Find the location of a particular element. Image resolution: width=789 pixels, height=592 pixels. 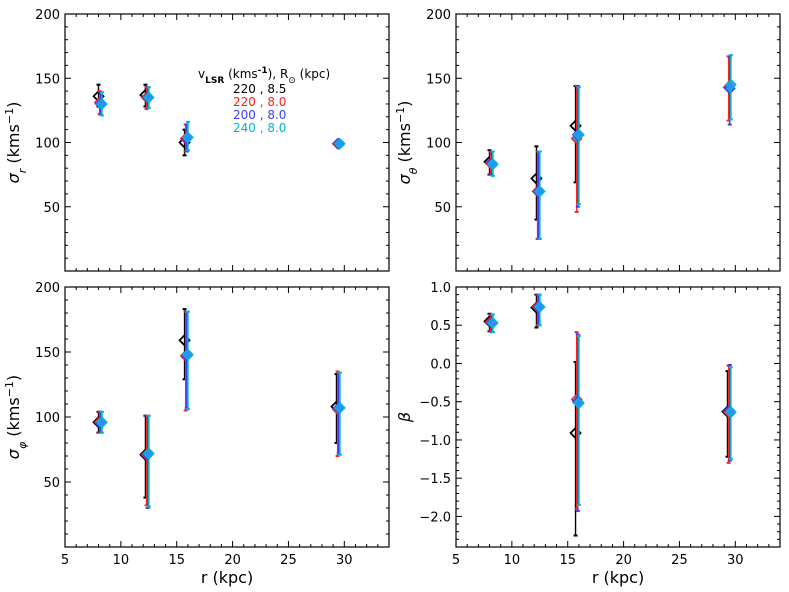

y-axis-label: σφ (kms−1) is located at coordinates (16, 417).